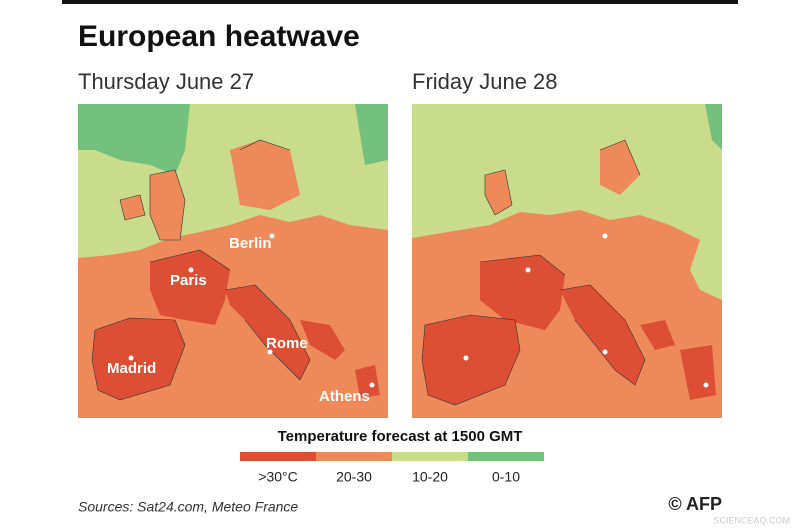  What do you see at coordinates (485, 81) in the screenshot?
I see `panel-label: Friday June 28` at bounding box center [485, 81].